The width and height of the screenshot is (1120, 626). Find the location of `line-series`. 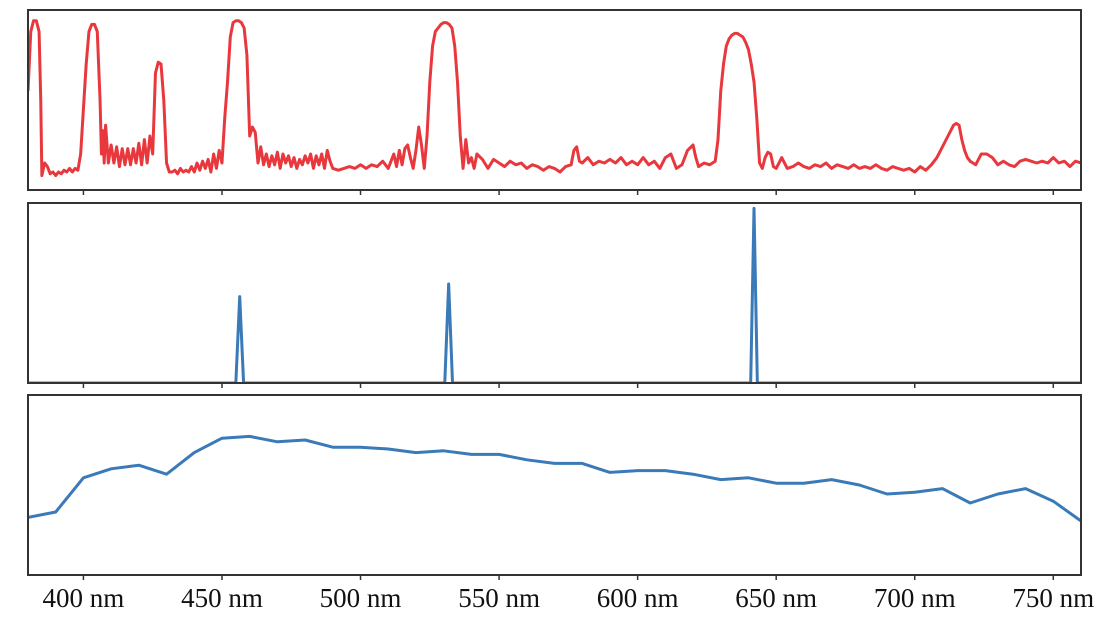

line-series is located at coordinates (554, 478).